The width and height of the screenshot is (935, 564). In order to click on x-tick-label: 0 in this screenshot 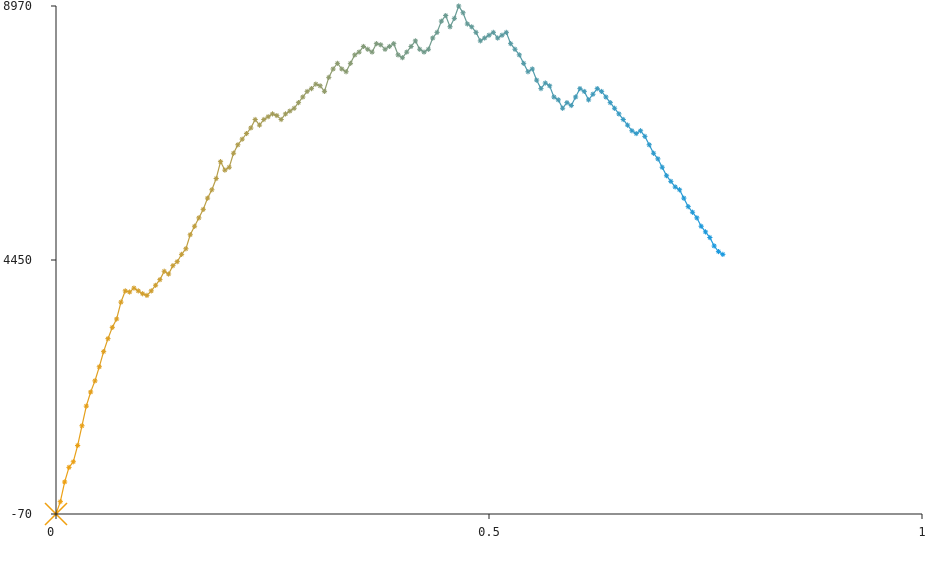, I will do `click(50, 532)`.